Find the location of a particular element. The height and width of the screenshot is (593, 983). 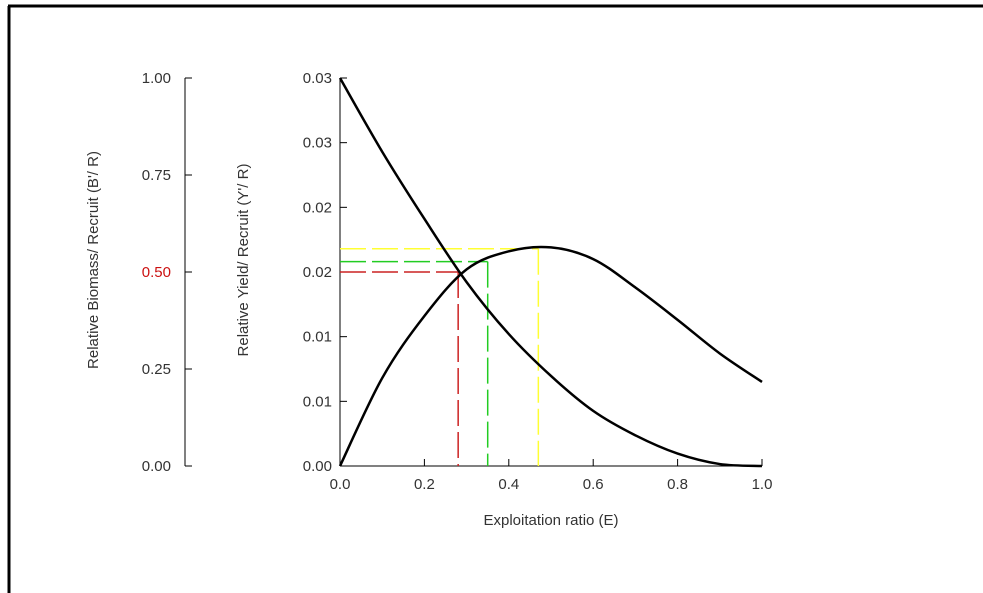

x-tick-label: 0.4 is located at coordinates (508, 484).